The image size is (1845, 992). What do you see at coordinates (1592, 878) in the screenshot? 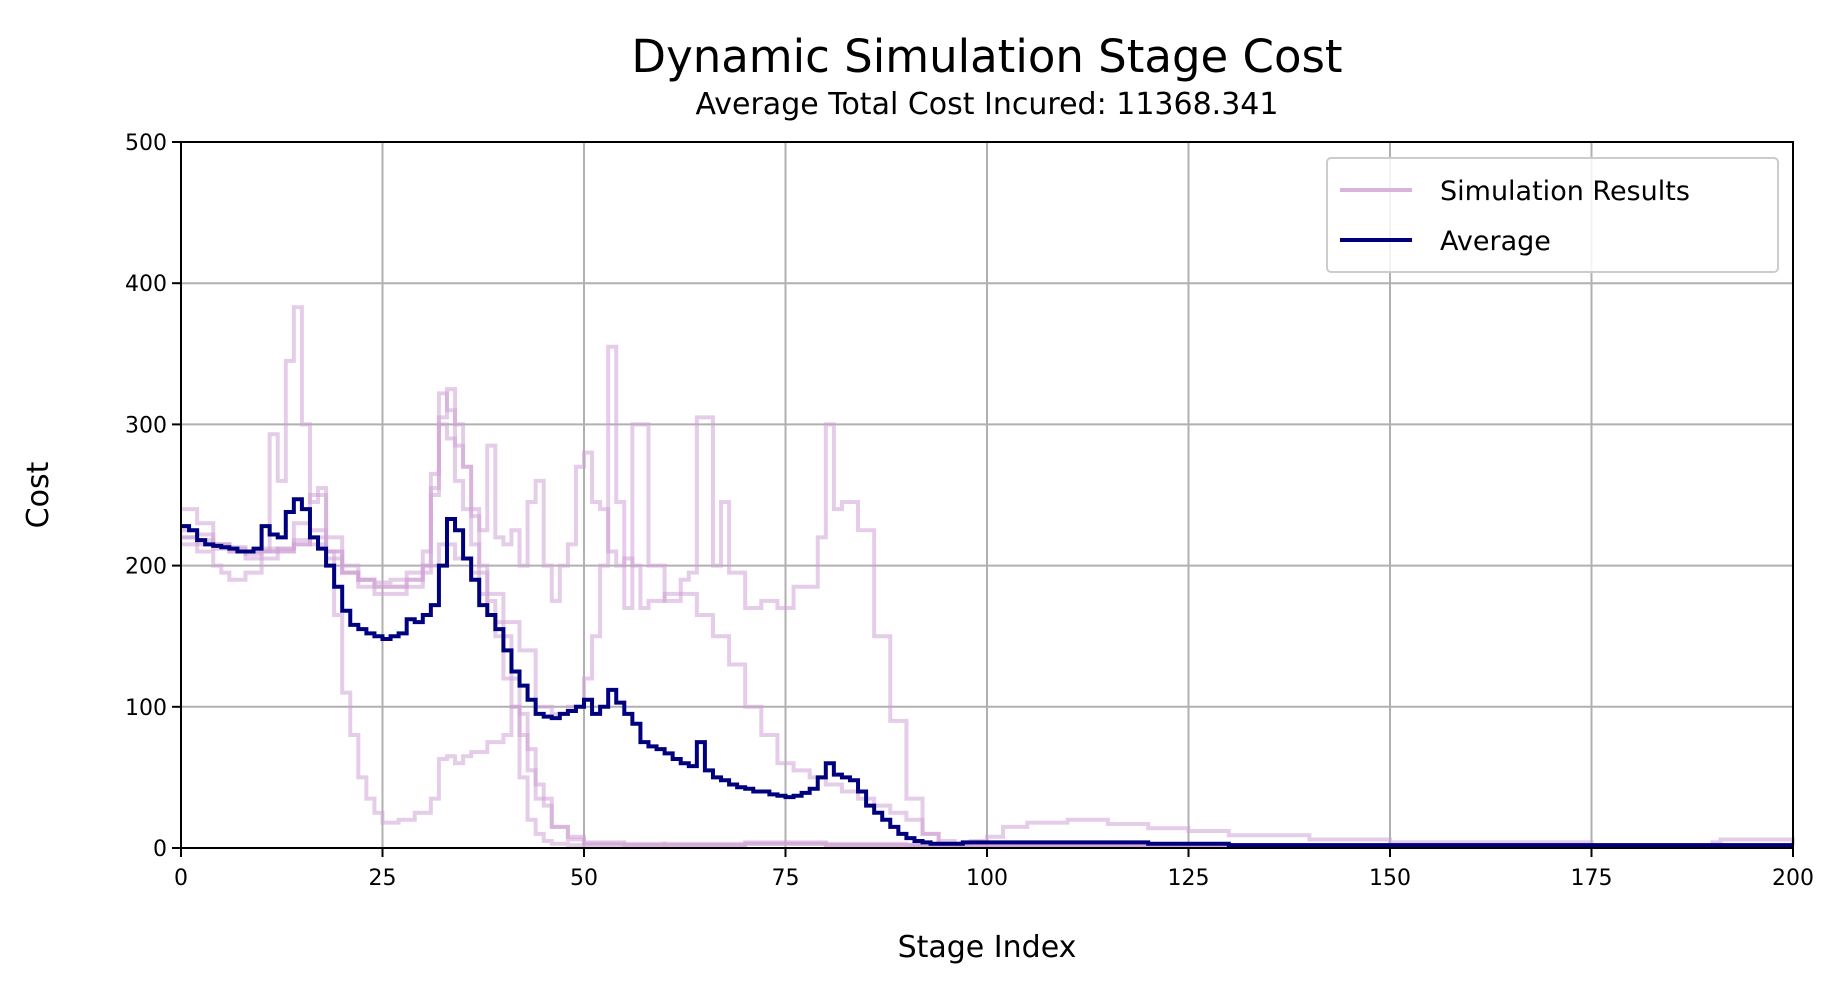
I see `x-tick-label: 175` at bounding box center [1592, 878].